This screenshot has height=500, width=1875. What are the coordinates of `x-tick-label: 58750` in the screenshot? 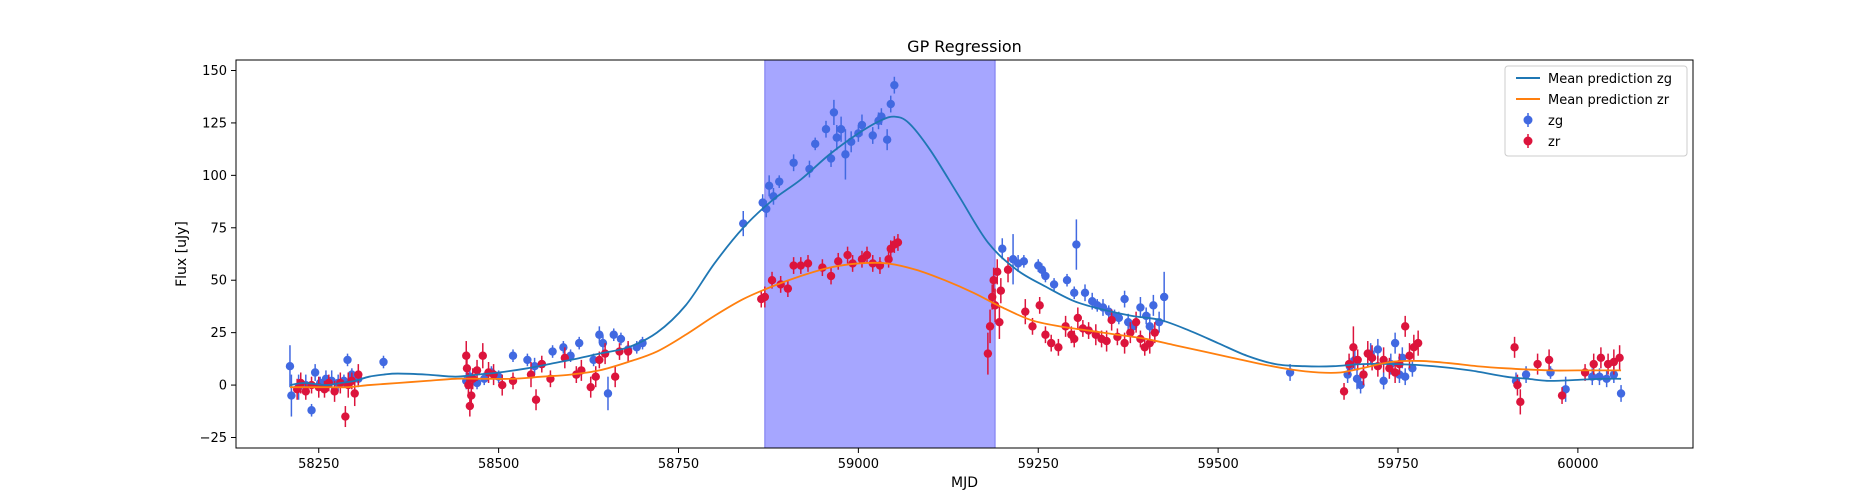 It's located at (678, 464).